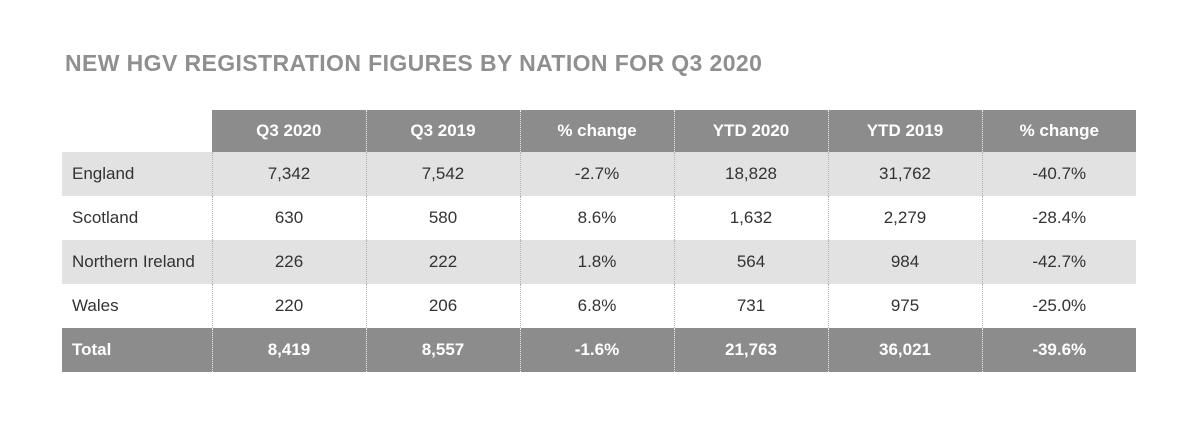  I want to click on row-label: Scotland, so click(137, 218).